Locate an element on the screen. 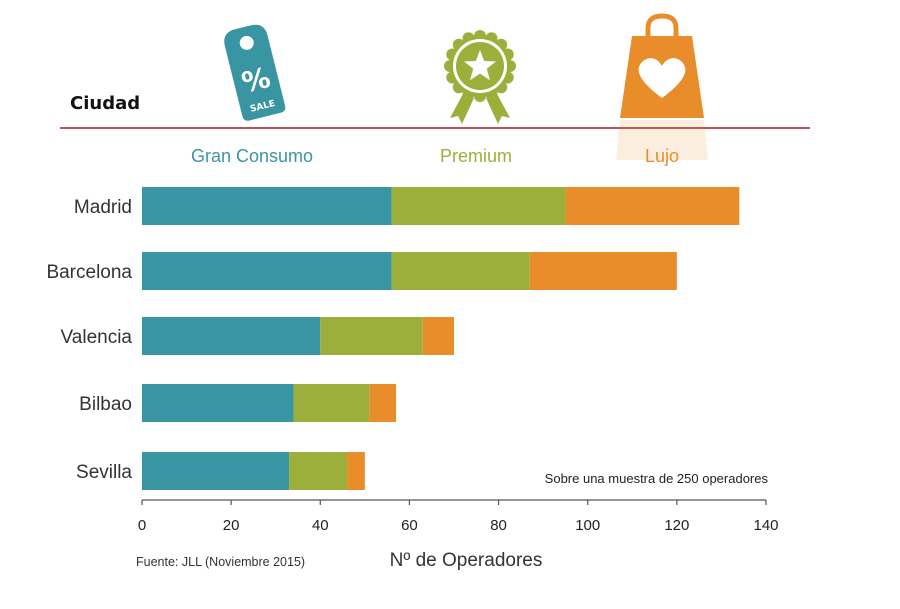  legend-lujo: Lujo is located at coordinates (662, 156).